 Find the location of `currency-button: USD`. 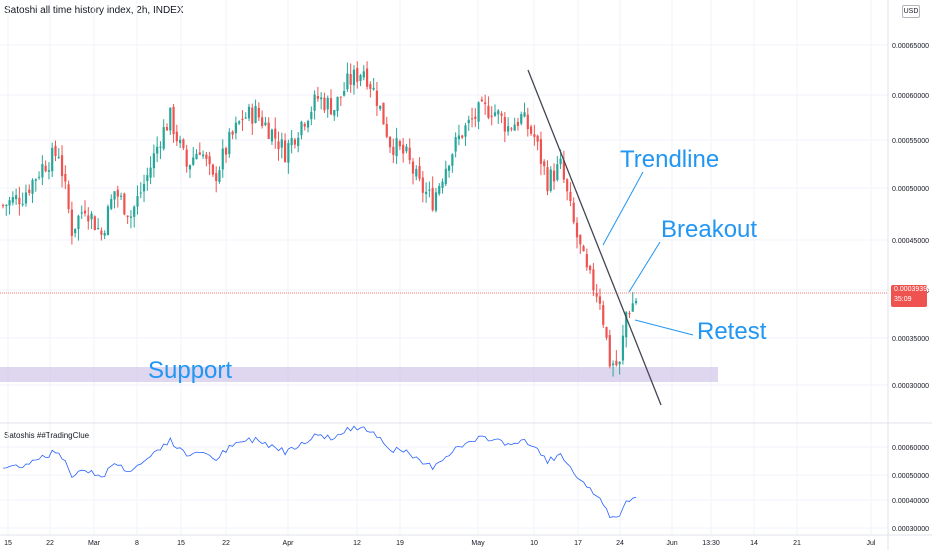

currency-button: USD is located at coordinates (911, 11).